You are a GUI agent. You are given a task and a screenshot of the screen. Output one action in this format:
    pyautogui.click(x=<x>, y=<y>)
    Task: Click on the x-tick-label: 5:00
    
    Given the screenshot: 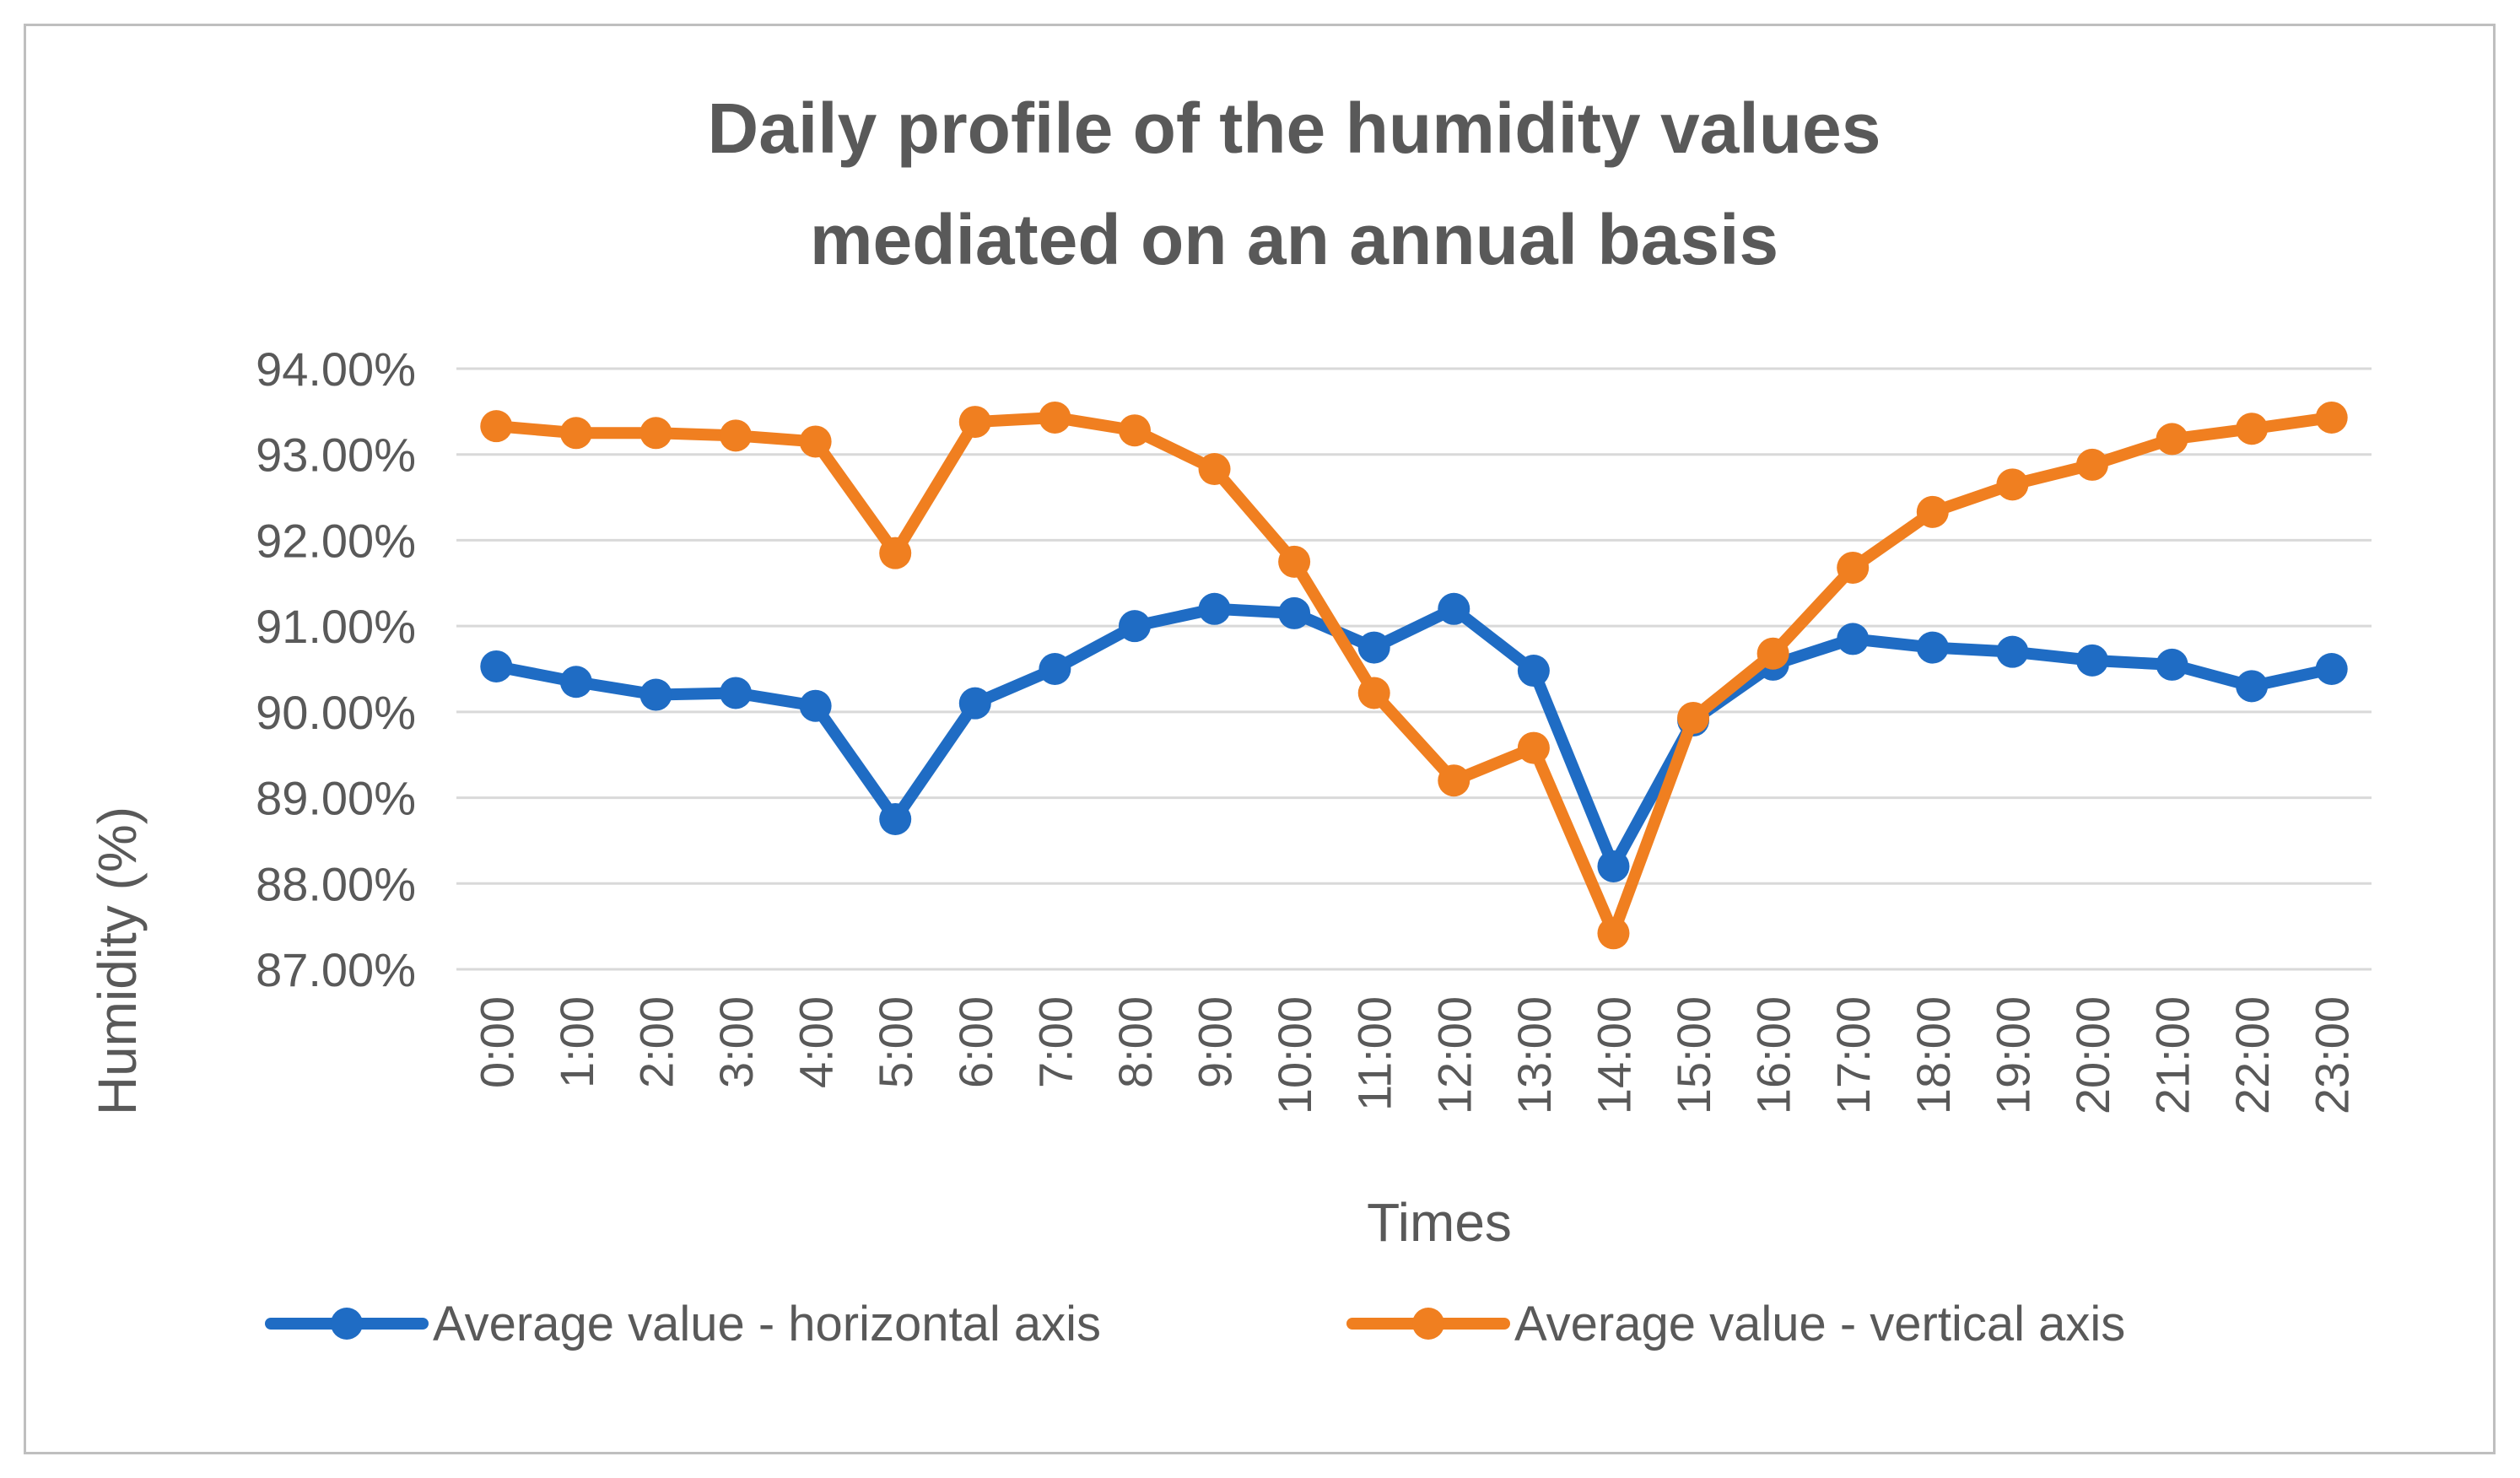 What is the action you would take?
    pyautogui.click(x=895, y=1042)
    